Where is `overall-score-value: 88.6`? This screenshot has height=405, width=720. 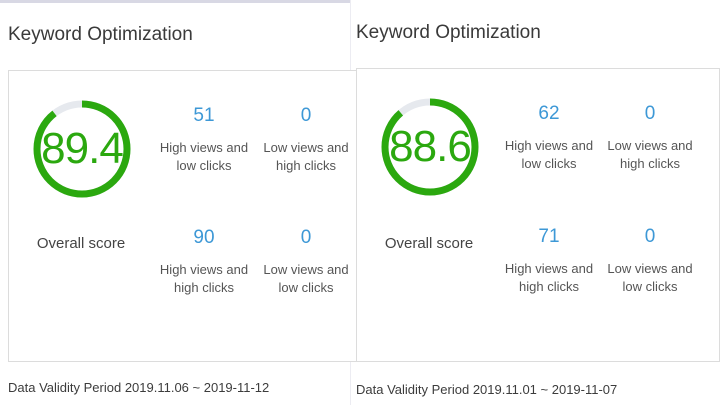 overall-score-value: 88.6 is located at coordinates (430, 146).